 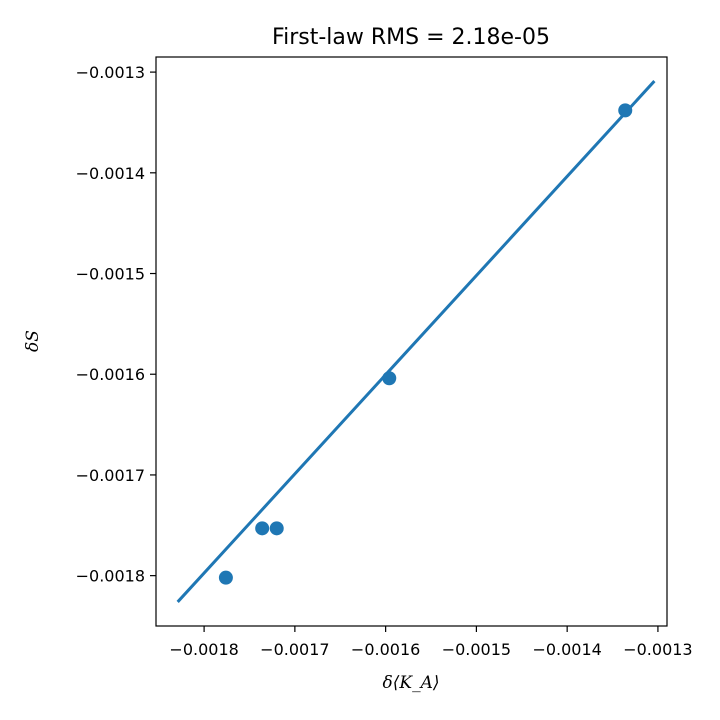 I want to click on y-tick-label: −0.0013, so click(x=110, y=72).